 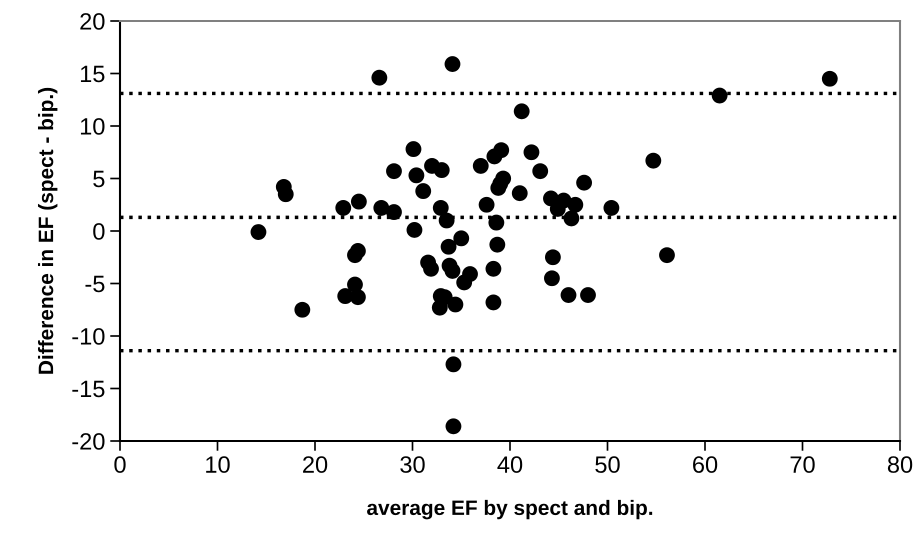 I want to click on y-tick-label: -20, so click(x=88, y=441).